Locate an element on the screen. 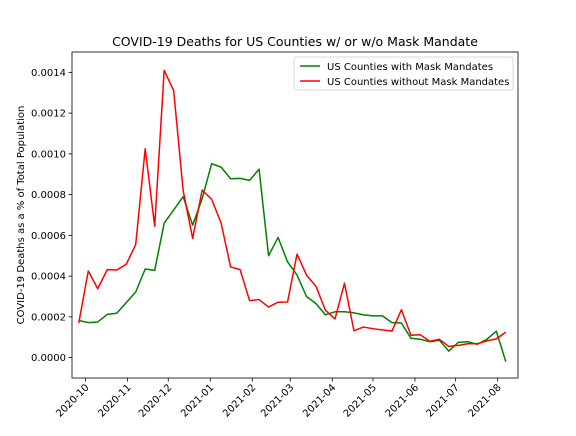  y-tick-label: 0.0002 is located at coordinates (48, 317).